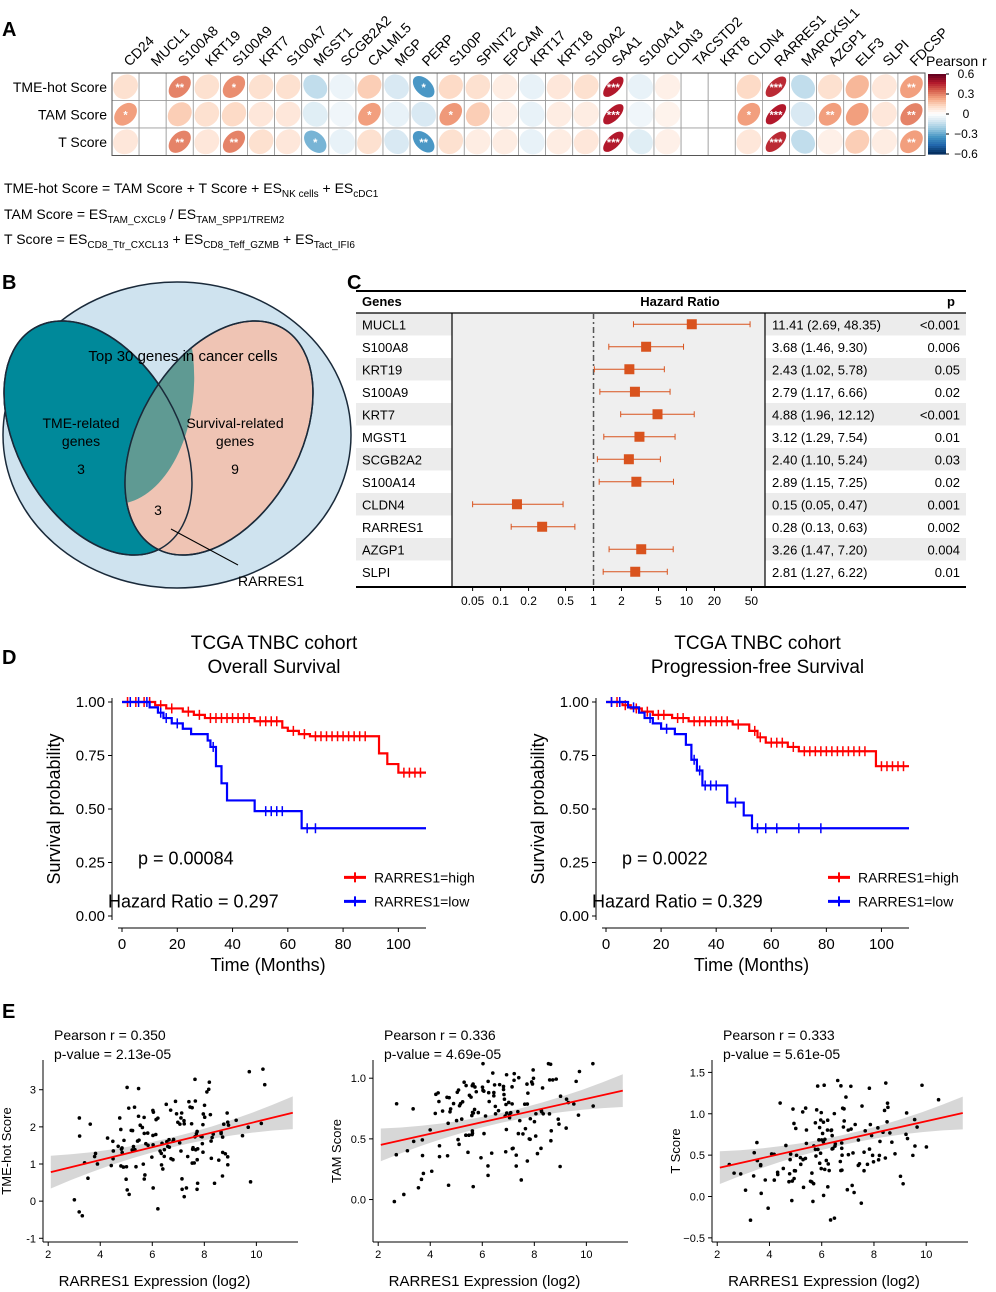 Image resolution: width=996 pixels, height=1292 pixels. Describe the element at coordinates (697, 1198) in the screenshot. I see `y-tick-label: 0.0` at that location.